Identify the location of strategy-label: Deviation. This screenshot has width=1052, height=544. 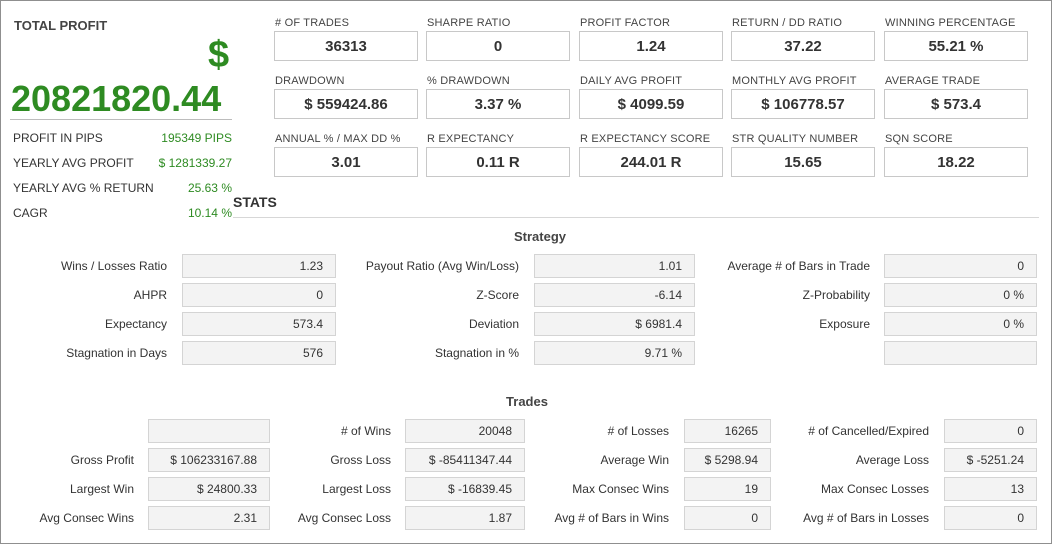
(493, 324).